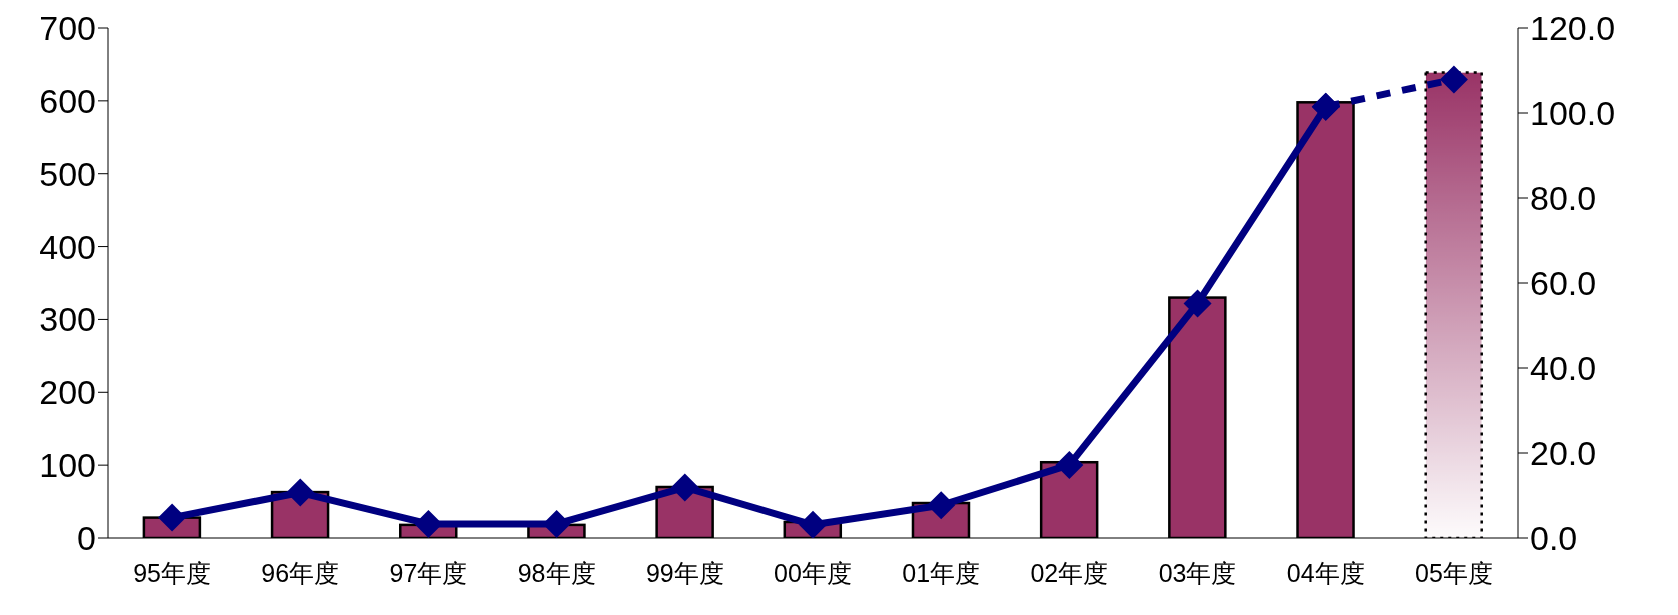  I want to click on y-tick-label: 400, so click(67, 246).